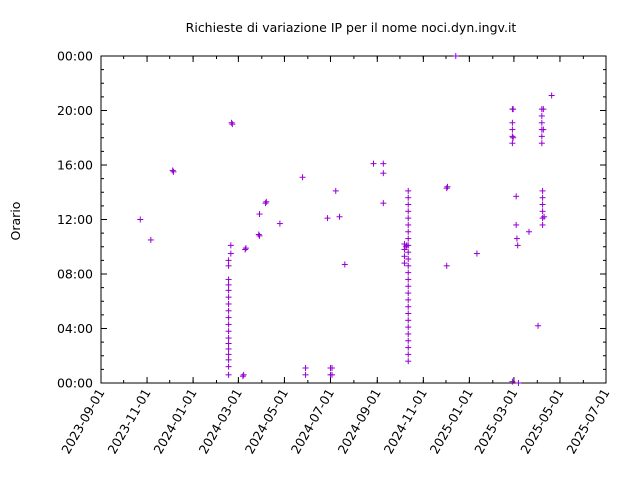 The width and height of the screenshot is (640, 480). What do you see at coordinates (312, 421) in the screenshot?
I see `x-tick-label: 2024-07-01` at bounding box center [312, 421].